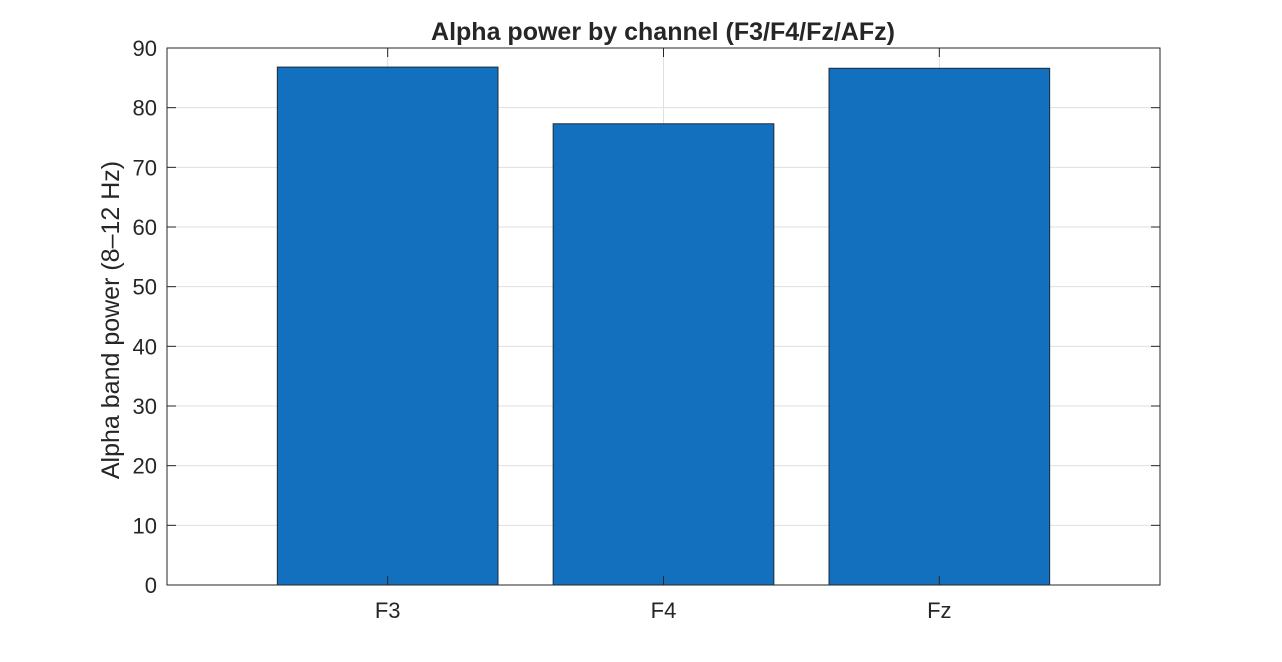  What do you see at coordinates (145, 466) in the screenshot?
I see `y-tick-label: 20` at bounding box center [145, 466].